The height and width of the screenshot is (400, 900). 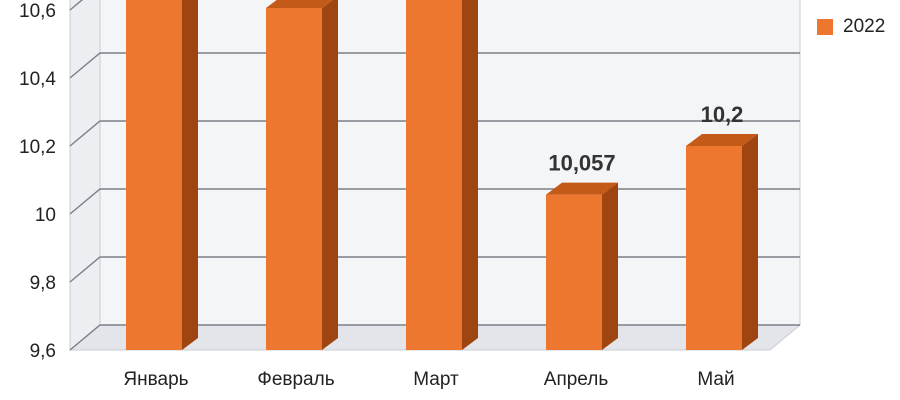 I want to click on category-label: Март, so click(x=436, y=379).